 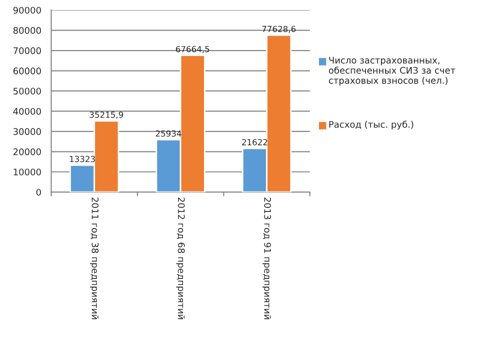 I want to click on y-tick-label: 40000, so click(x=27, y=111).